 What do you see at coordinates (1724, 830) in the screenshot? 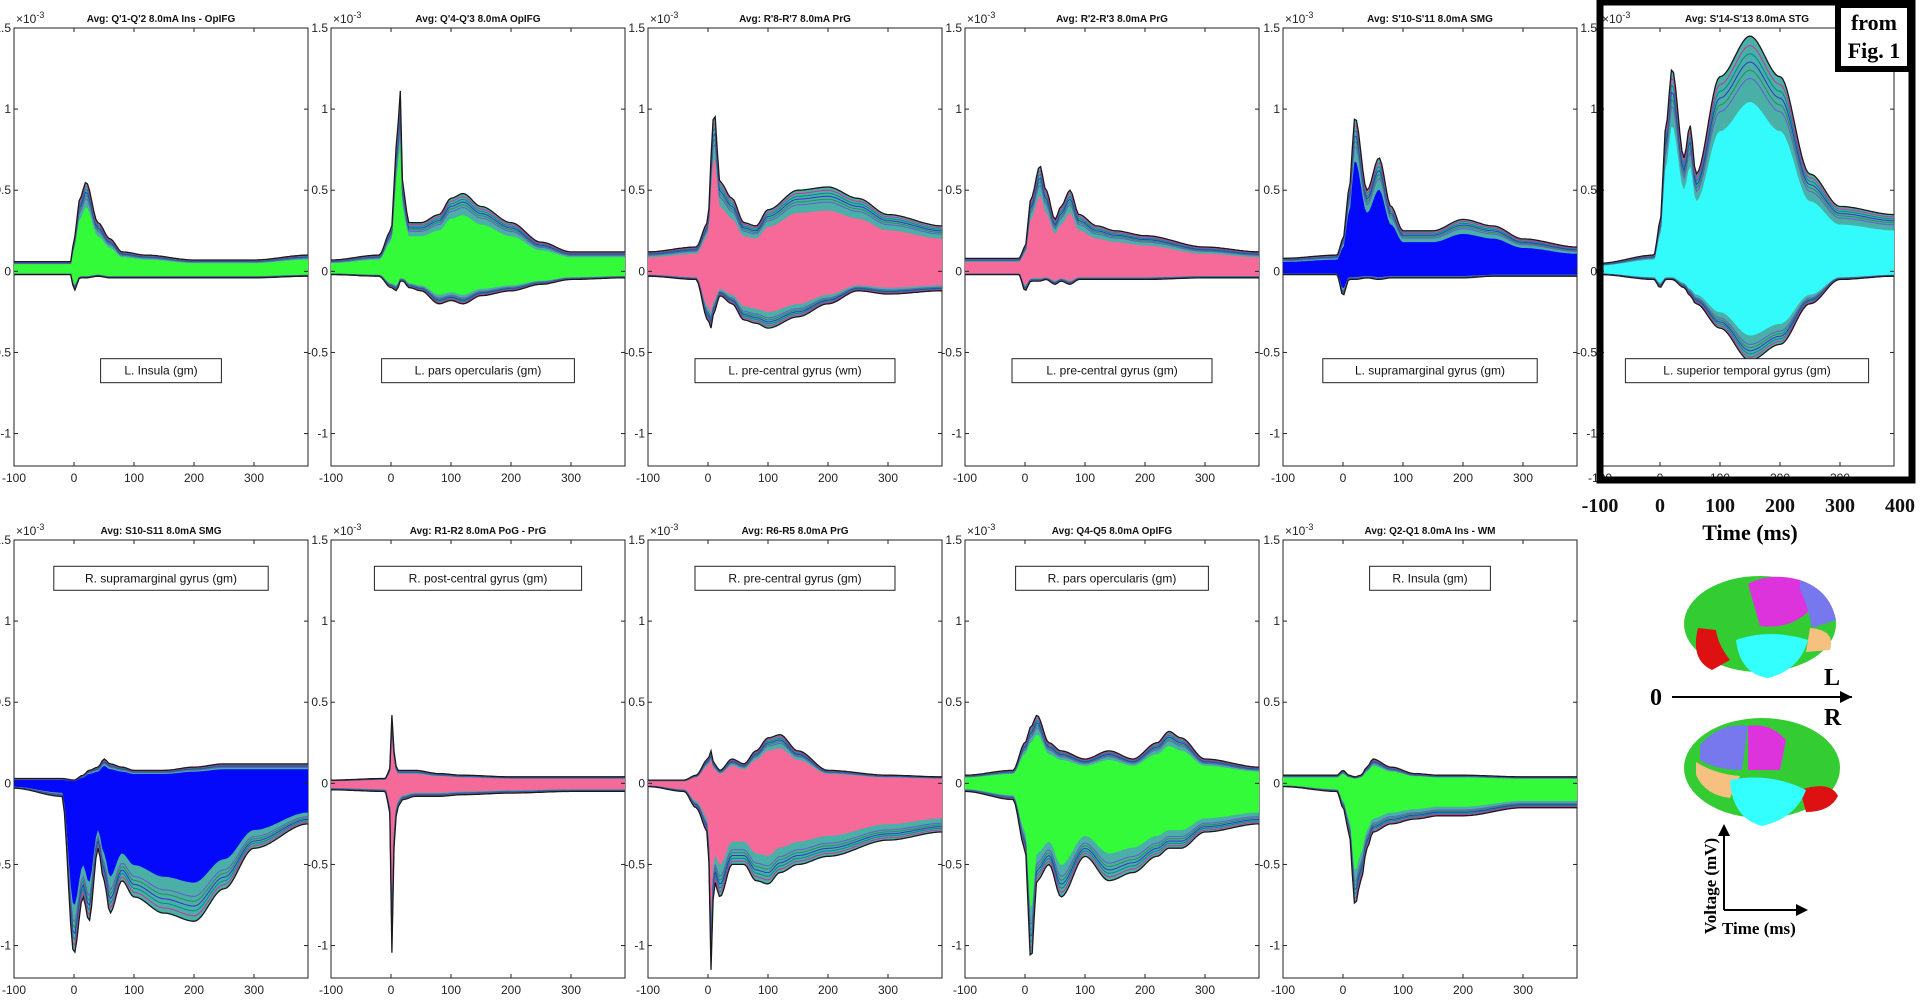
I see `voltage-axis-arrowhead` at bounding box center [1724, 830].